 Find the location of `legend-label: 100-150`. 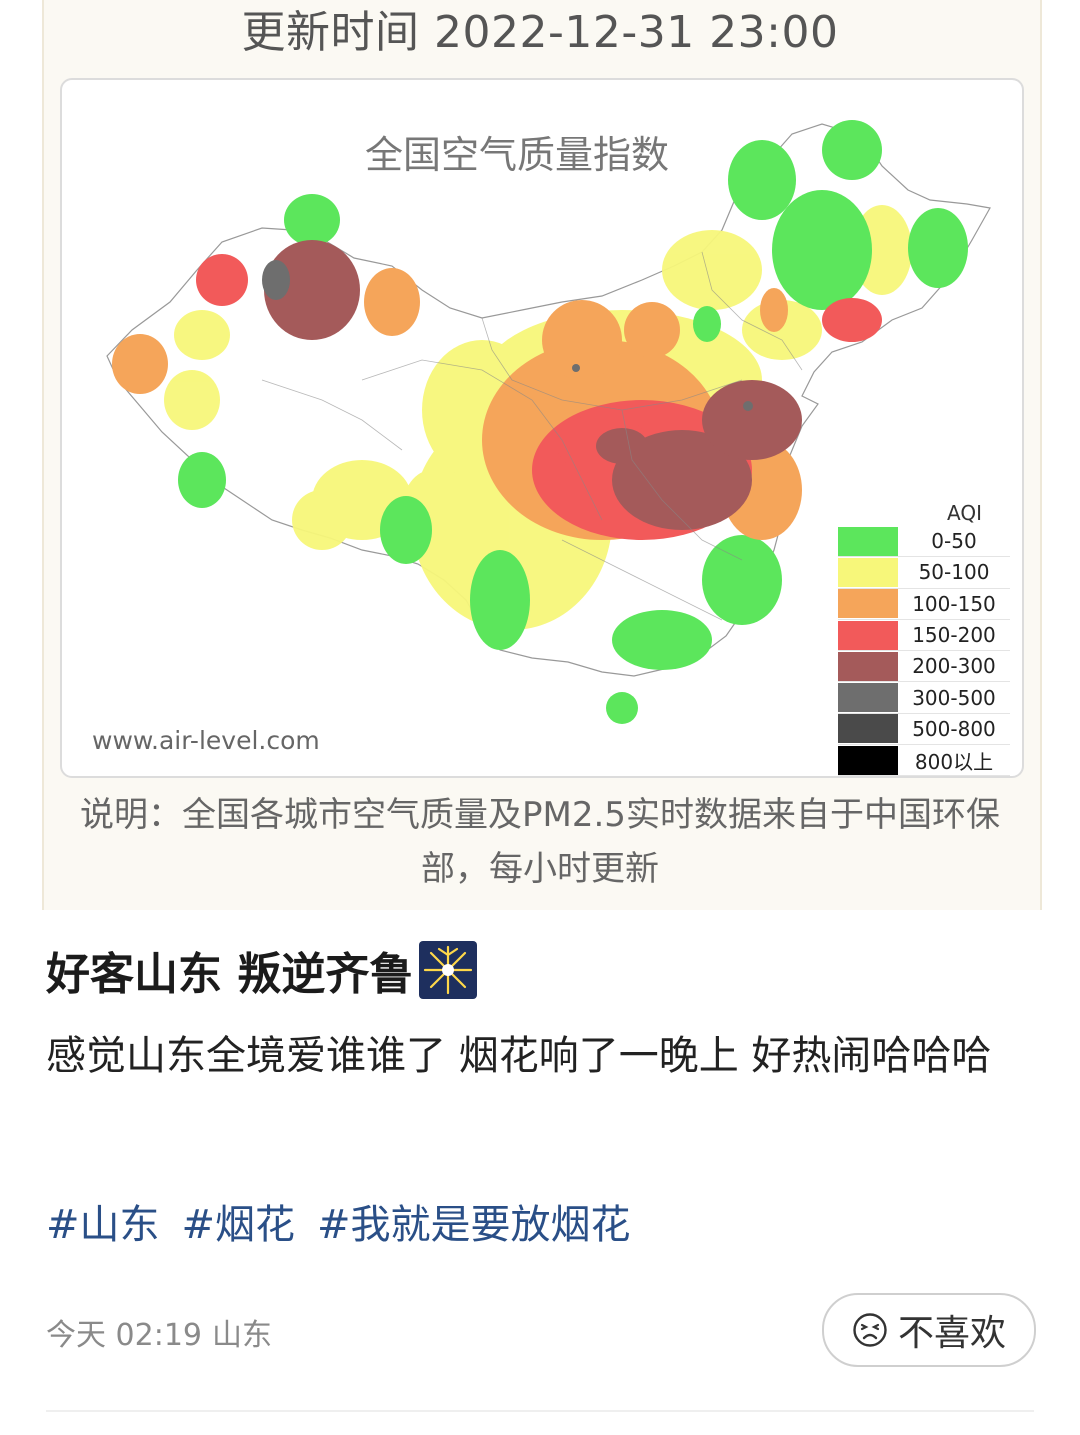

legend-label: 100-150 is located at coordinates (954, 603).